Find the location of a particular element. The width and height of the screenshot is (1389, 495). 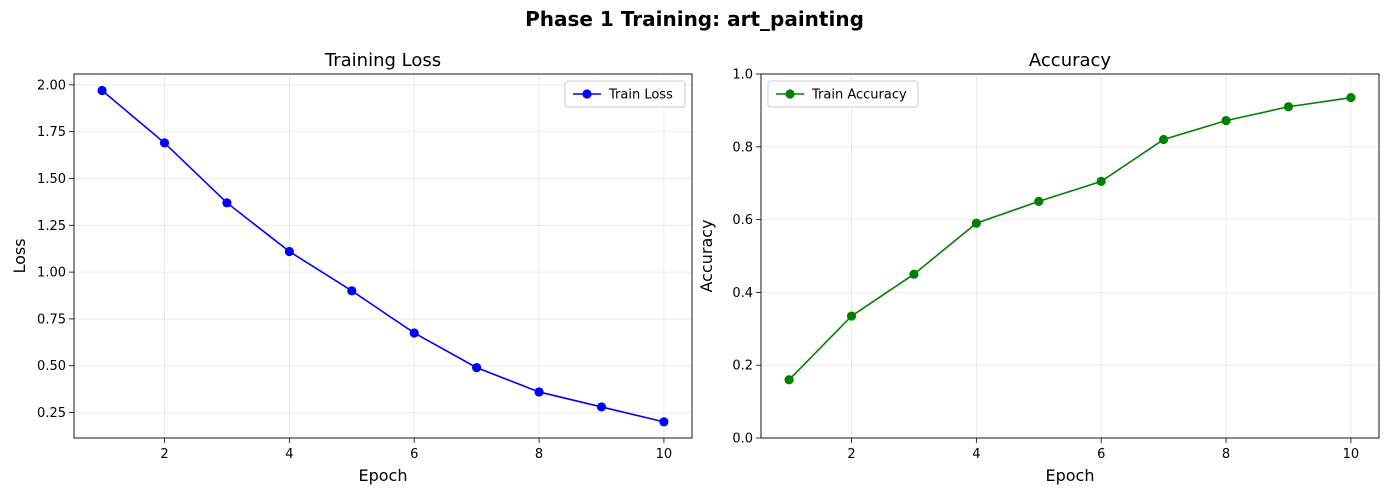

y-tick-label: 0.6 is located at coordinates (742, 220).